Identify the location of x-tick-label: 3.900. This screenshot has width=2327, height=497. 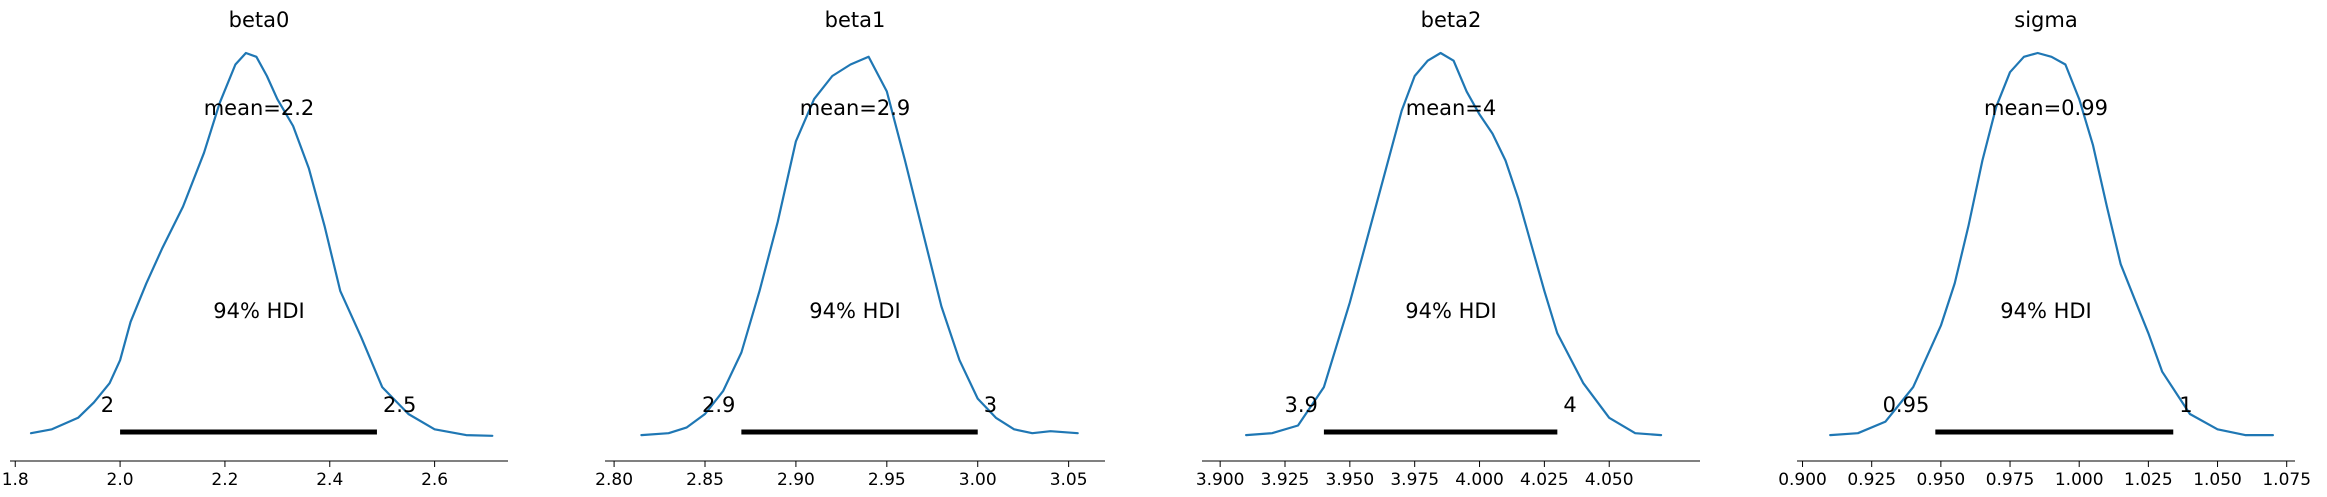
(1220, 480).